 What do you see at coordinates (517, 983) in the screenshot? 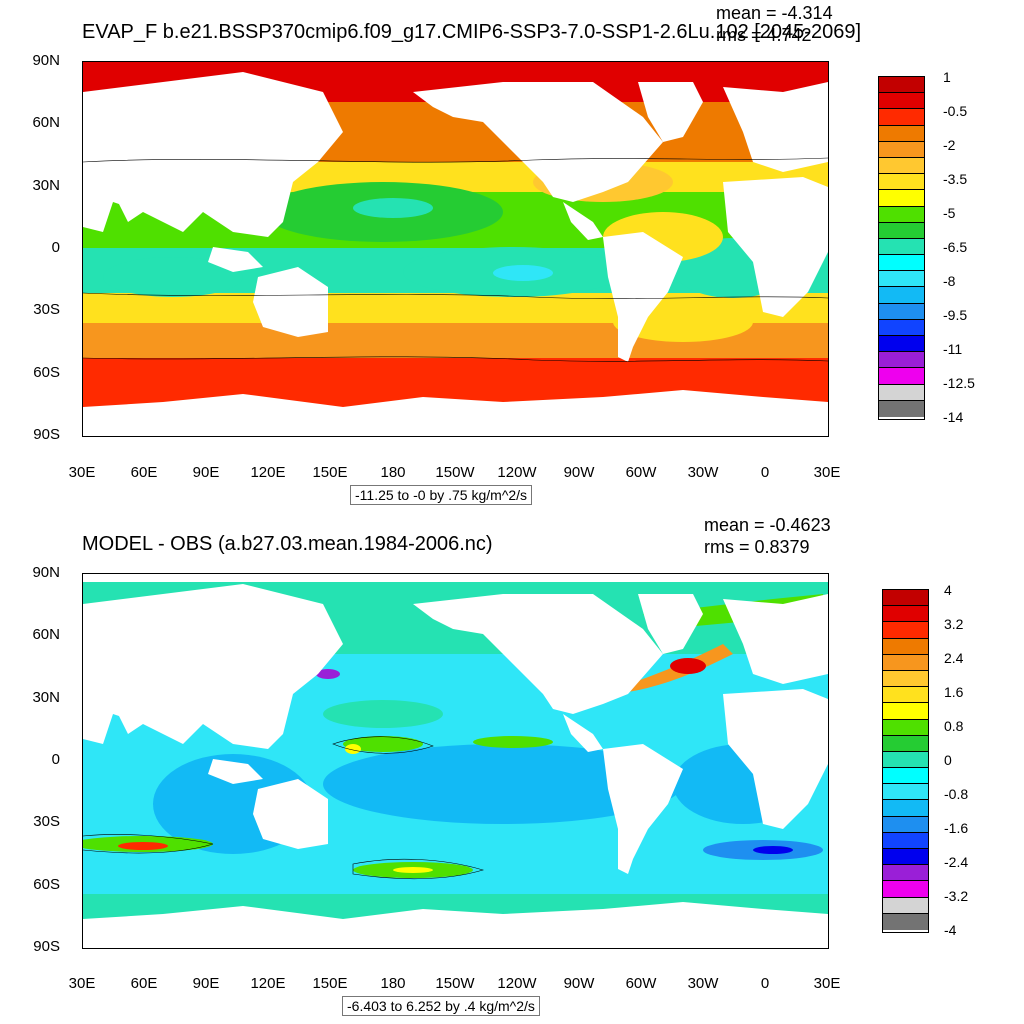
I see `panel2-lon-label: 120W` at bounding box center [517, 983].